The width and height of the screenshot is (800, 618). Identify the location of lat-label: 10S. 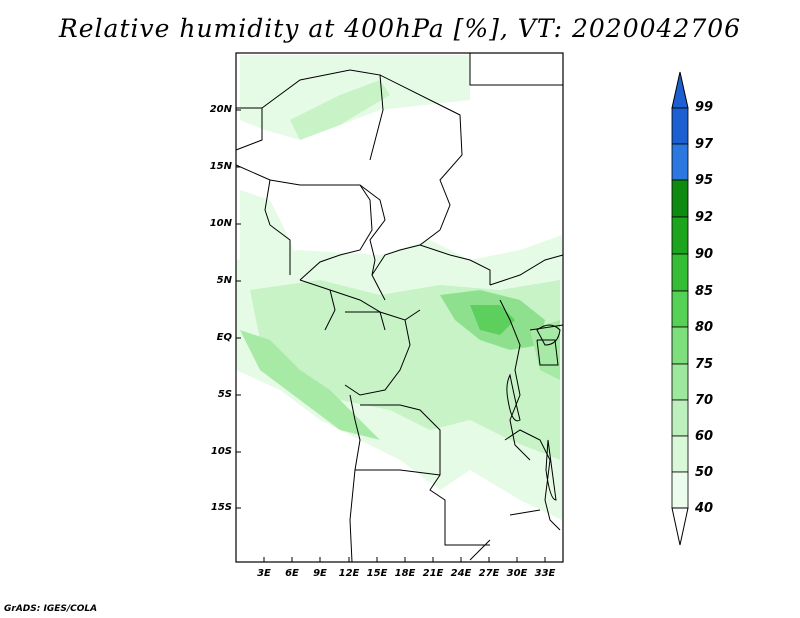
(221, 451).